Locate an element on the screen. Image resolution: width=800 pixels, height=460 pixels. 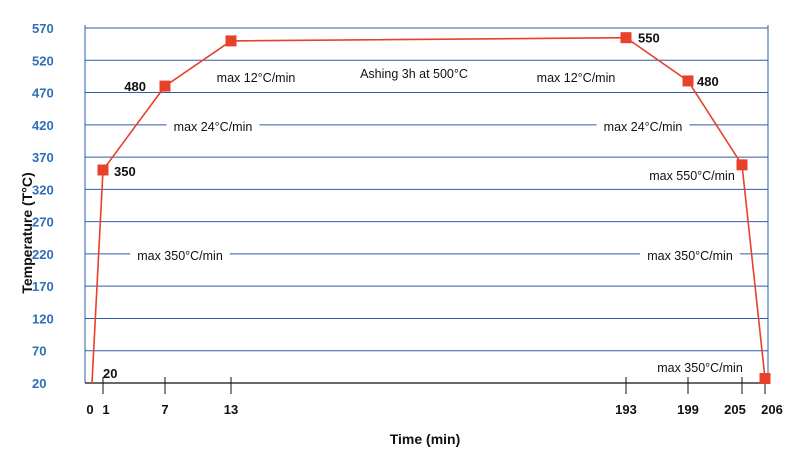
annotation-text: max 550°C/min is located at coordinates (692, 176).